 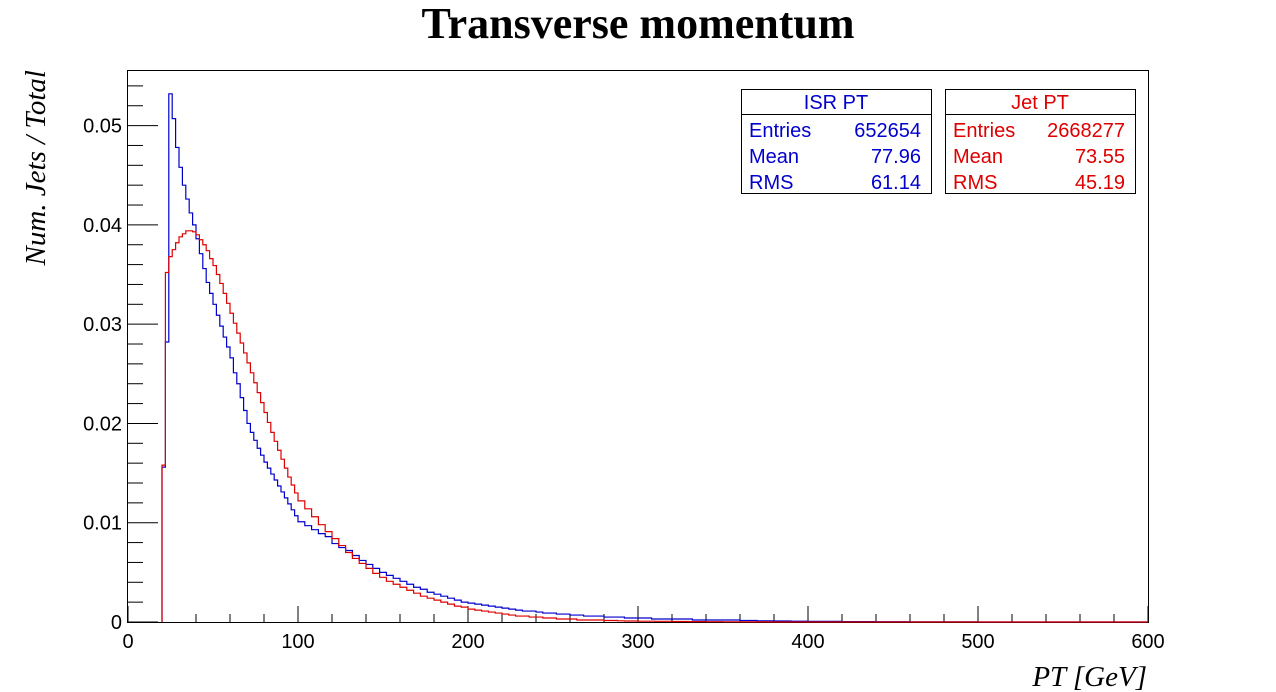 I want to click on x-tick-label: 400, so click(x=807, y=642).